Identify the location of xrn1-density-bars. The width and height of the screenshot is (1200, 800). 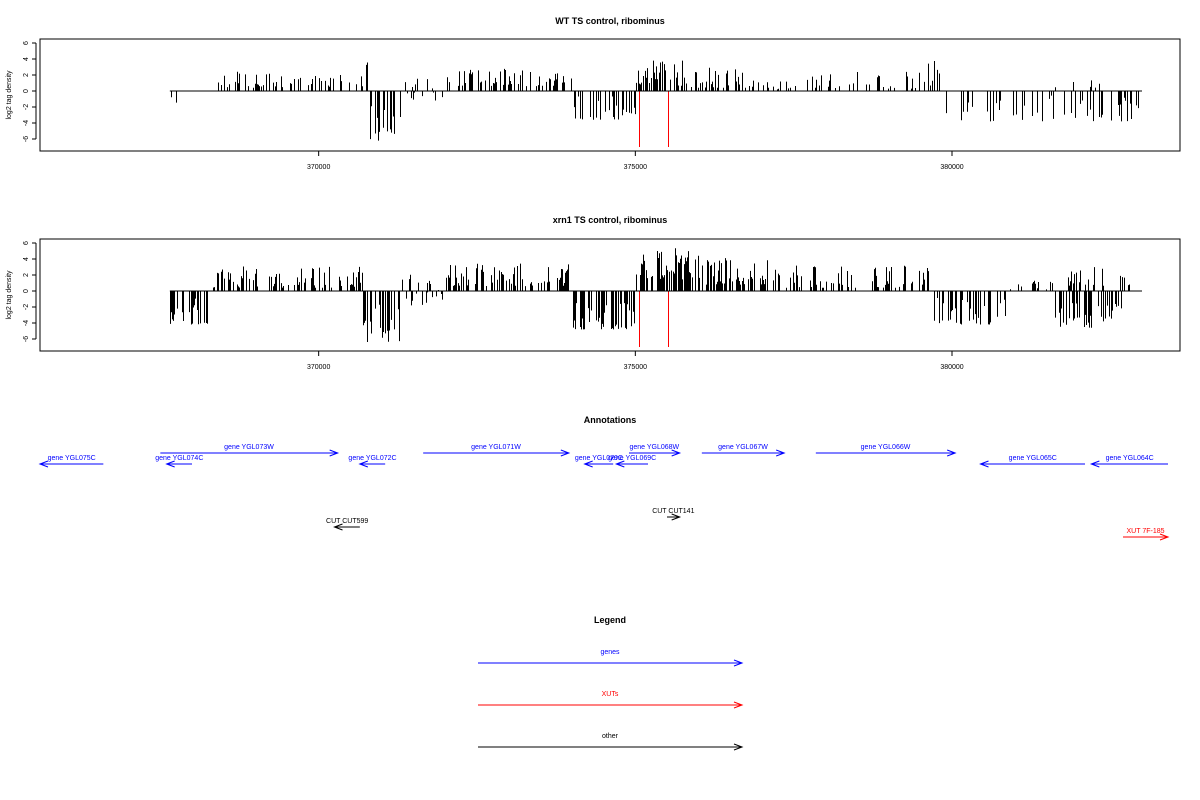
(650, 295).